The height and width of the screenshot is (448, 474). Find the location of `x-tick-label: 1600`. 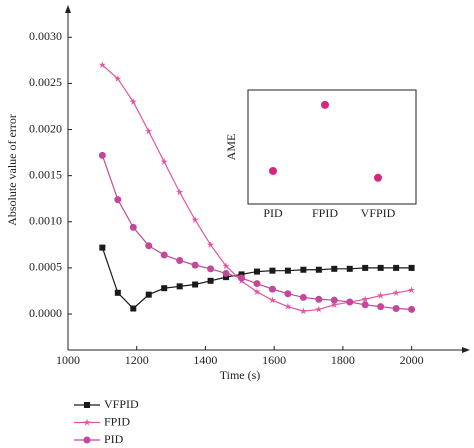

x-tick-label: 1600 is located at coordinates (274, 360).